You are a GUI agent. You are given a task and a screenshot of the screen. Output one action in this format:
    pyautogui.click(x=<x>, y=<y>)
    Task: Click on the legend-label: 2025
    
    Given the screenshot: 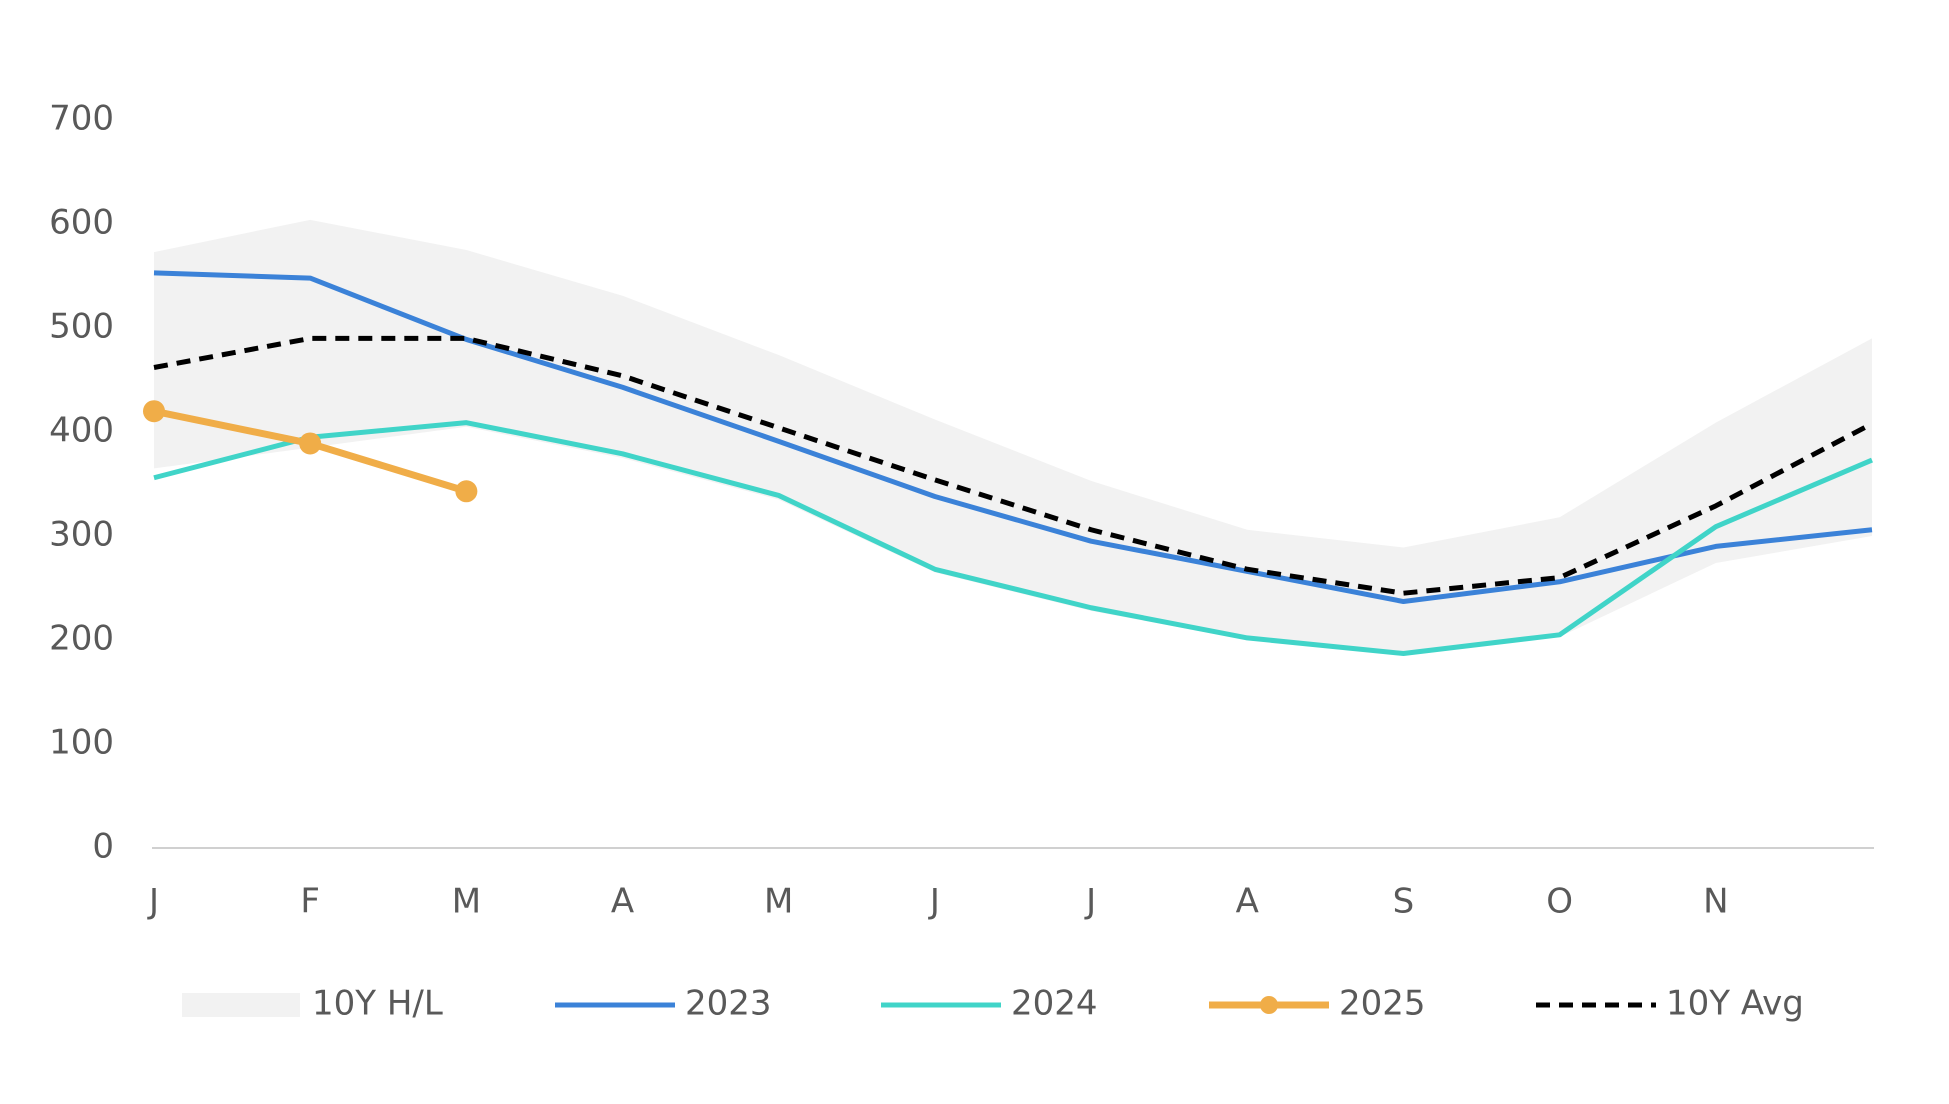 What is the action you would take?
    pyautogui.click(x=1382, y=1004)
    